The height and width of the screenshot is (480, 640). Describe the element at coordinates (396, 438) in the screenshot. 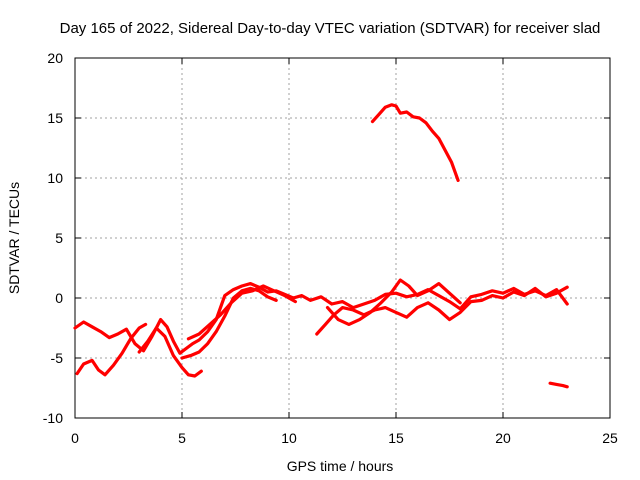

I see `x-tick-label: 15` at that location.